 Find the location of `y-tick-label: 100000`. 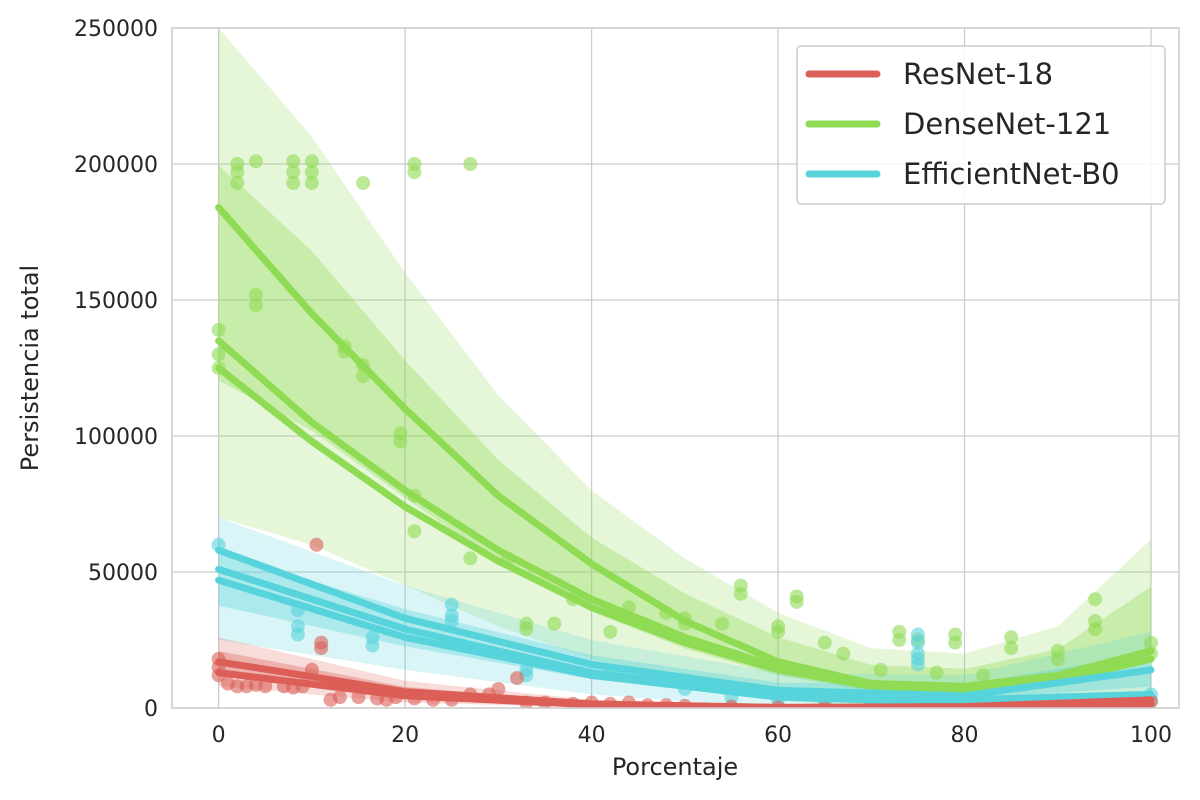

y-tick-label: 100000 is located at coordinates (116, 437).